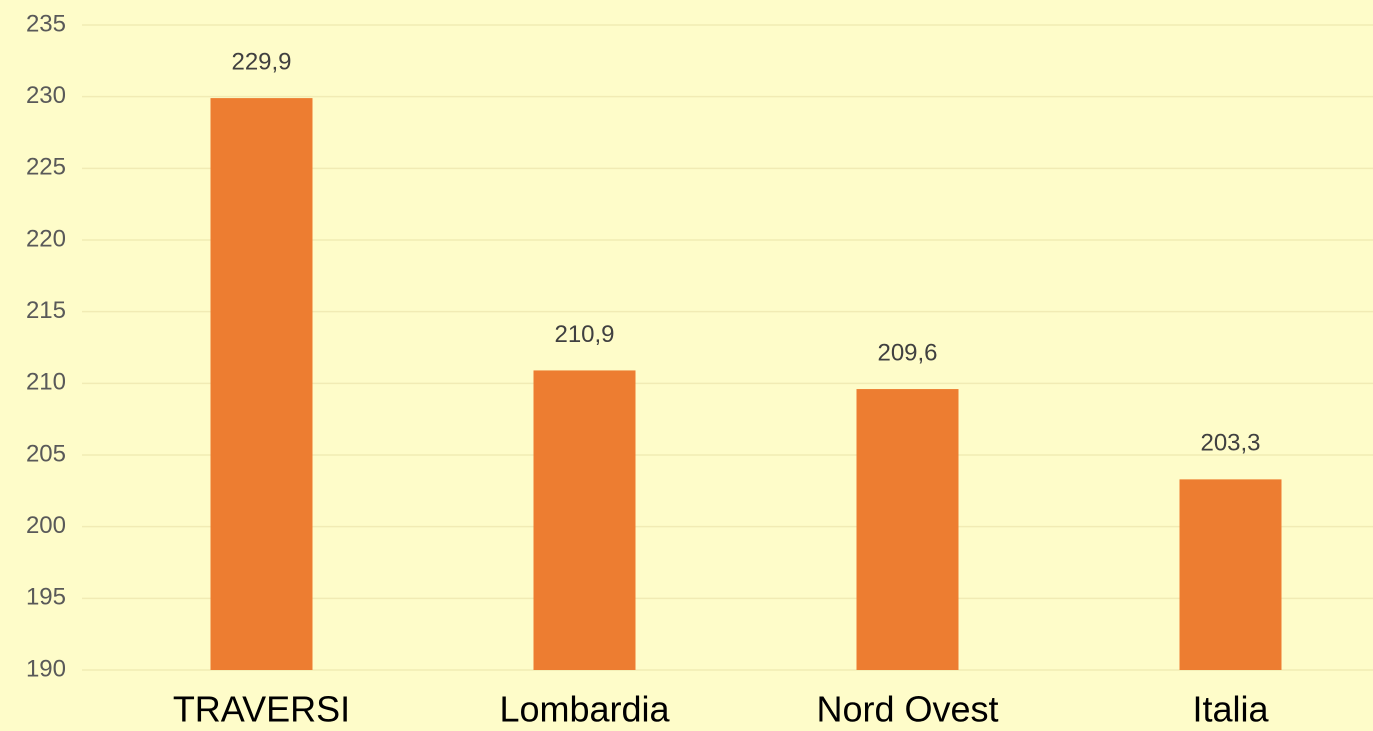 This screenshot has width=1373, height=731. Describe the element at coordinates (46, 597) in the screenshot. I see `y-tick-label: 195` at that location.